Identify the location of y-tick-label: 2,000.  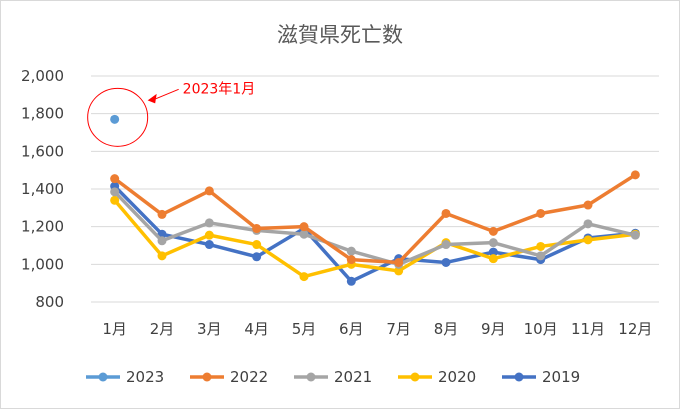
(42, 76).